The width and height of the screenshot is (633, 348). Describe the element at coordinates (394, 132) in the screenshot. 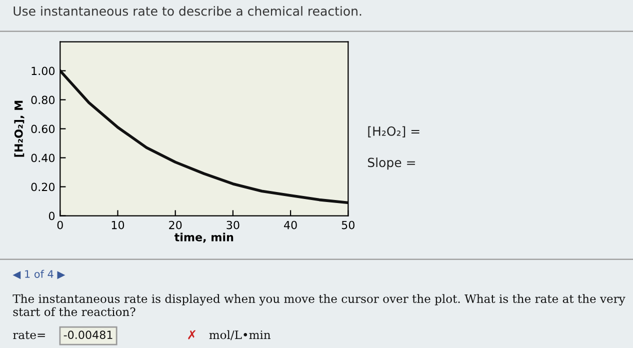

I see `text: [H₂O₂] =` at that location.